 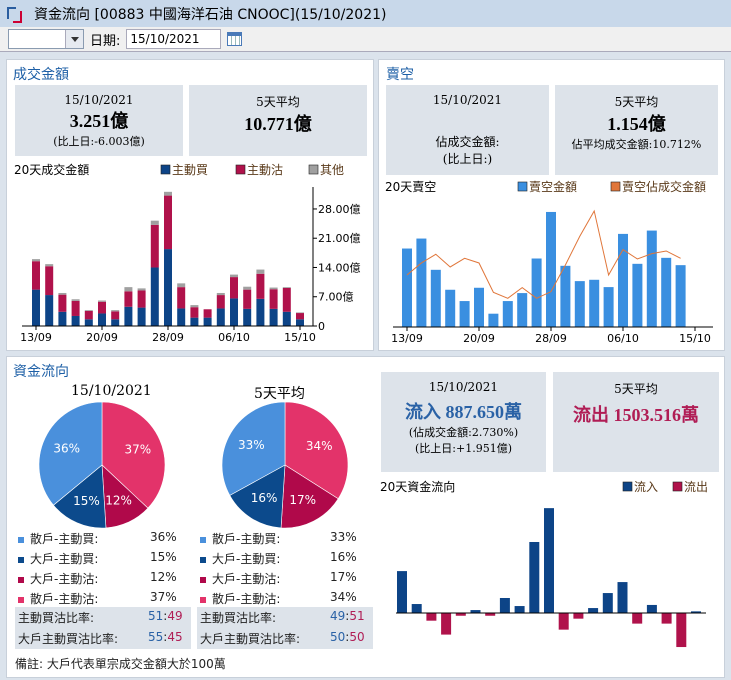 What do you see at coordinates (46, 39) in the screenshot?
I see `stock-combo` at bounding box center [46, 39].